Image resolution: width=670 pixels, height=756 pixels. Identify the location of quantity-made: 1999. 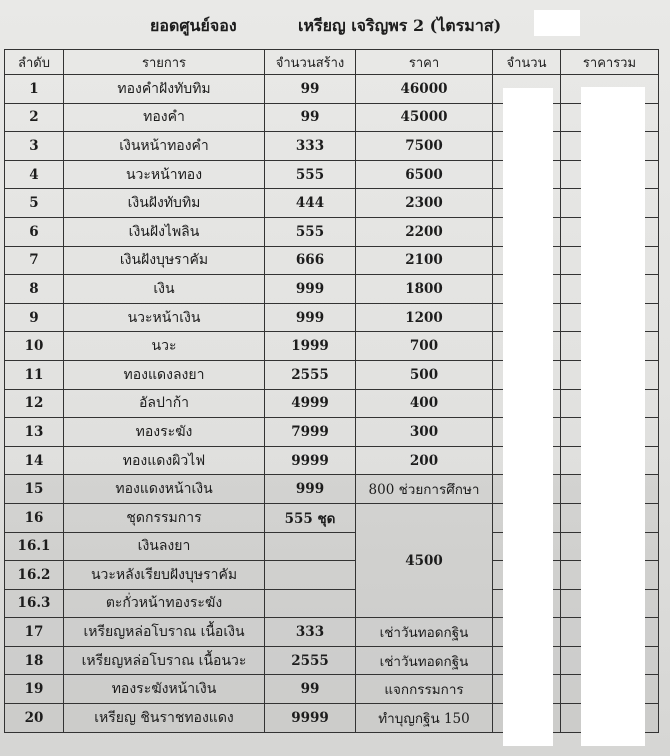
(310, 346).